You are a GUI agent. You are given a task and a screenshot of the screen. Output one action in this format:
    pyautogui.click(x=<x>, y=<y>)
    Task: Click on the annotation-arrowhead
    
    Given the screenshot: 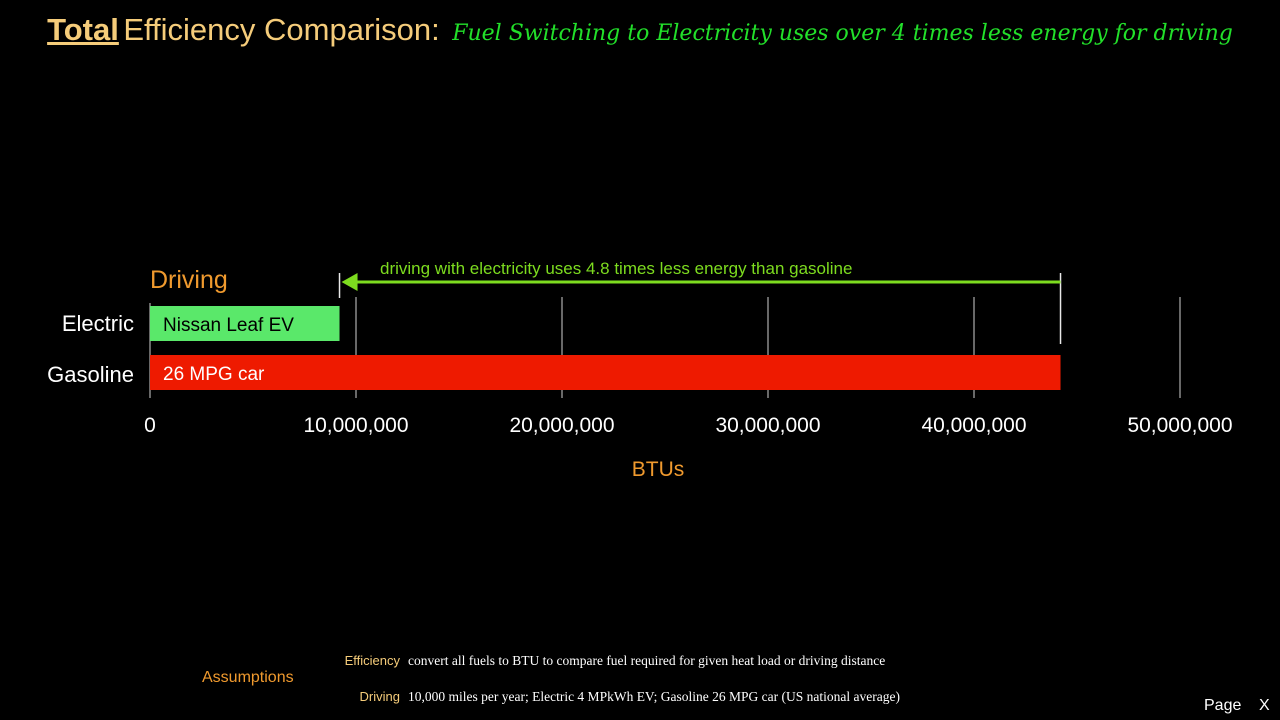 What is the action you would take?
    pyautogui.click(x=349, y=282)
    